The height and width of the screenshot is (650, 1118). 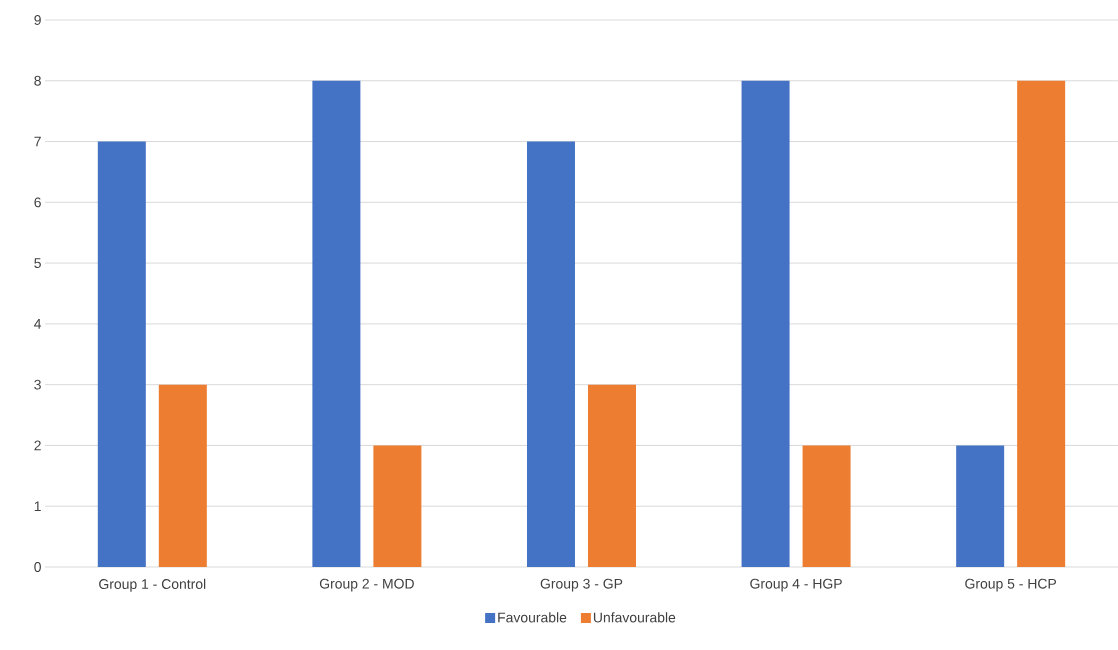 I want to click on y-tick-label: 9, so click(x=37, y=20).